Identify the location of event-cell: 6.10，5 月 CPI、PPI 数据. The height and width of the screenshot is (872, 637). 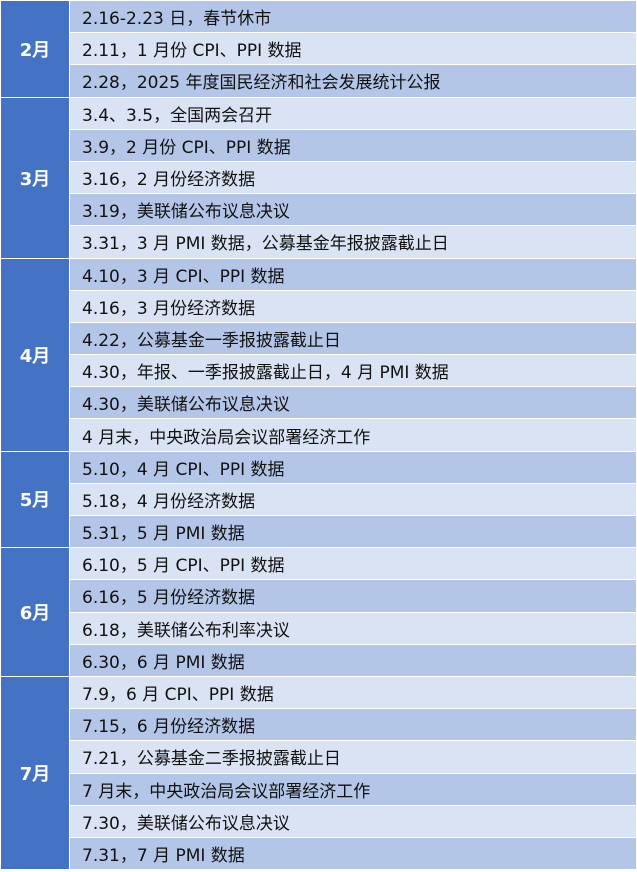
(353, 564).